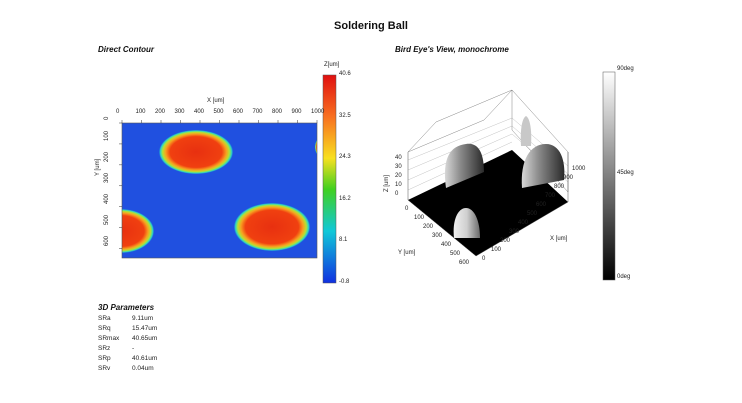 The image size is (742, 403). I want to click on x-tick-label-3d: 900, so click(568, 178).